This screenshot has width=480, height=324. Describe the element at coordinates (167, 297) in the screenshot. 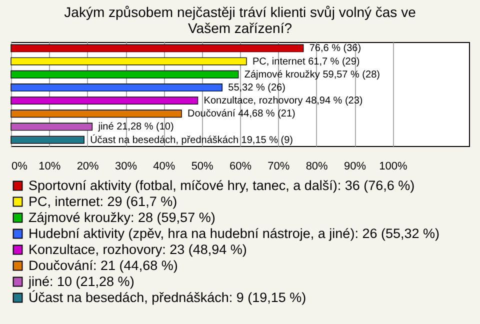

I see `legend-label: Účast na besedách, přednáškách: 9 (19,15 %)` at that location.